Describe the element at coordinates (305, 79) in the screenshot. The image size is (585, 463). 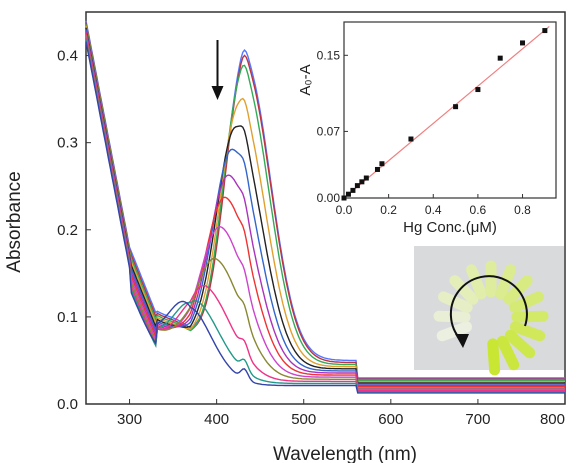
I see `inset-y-axis-title: A₀-A` at that location.